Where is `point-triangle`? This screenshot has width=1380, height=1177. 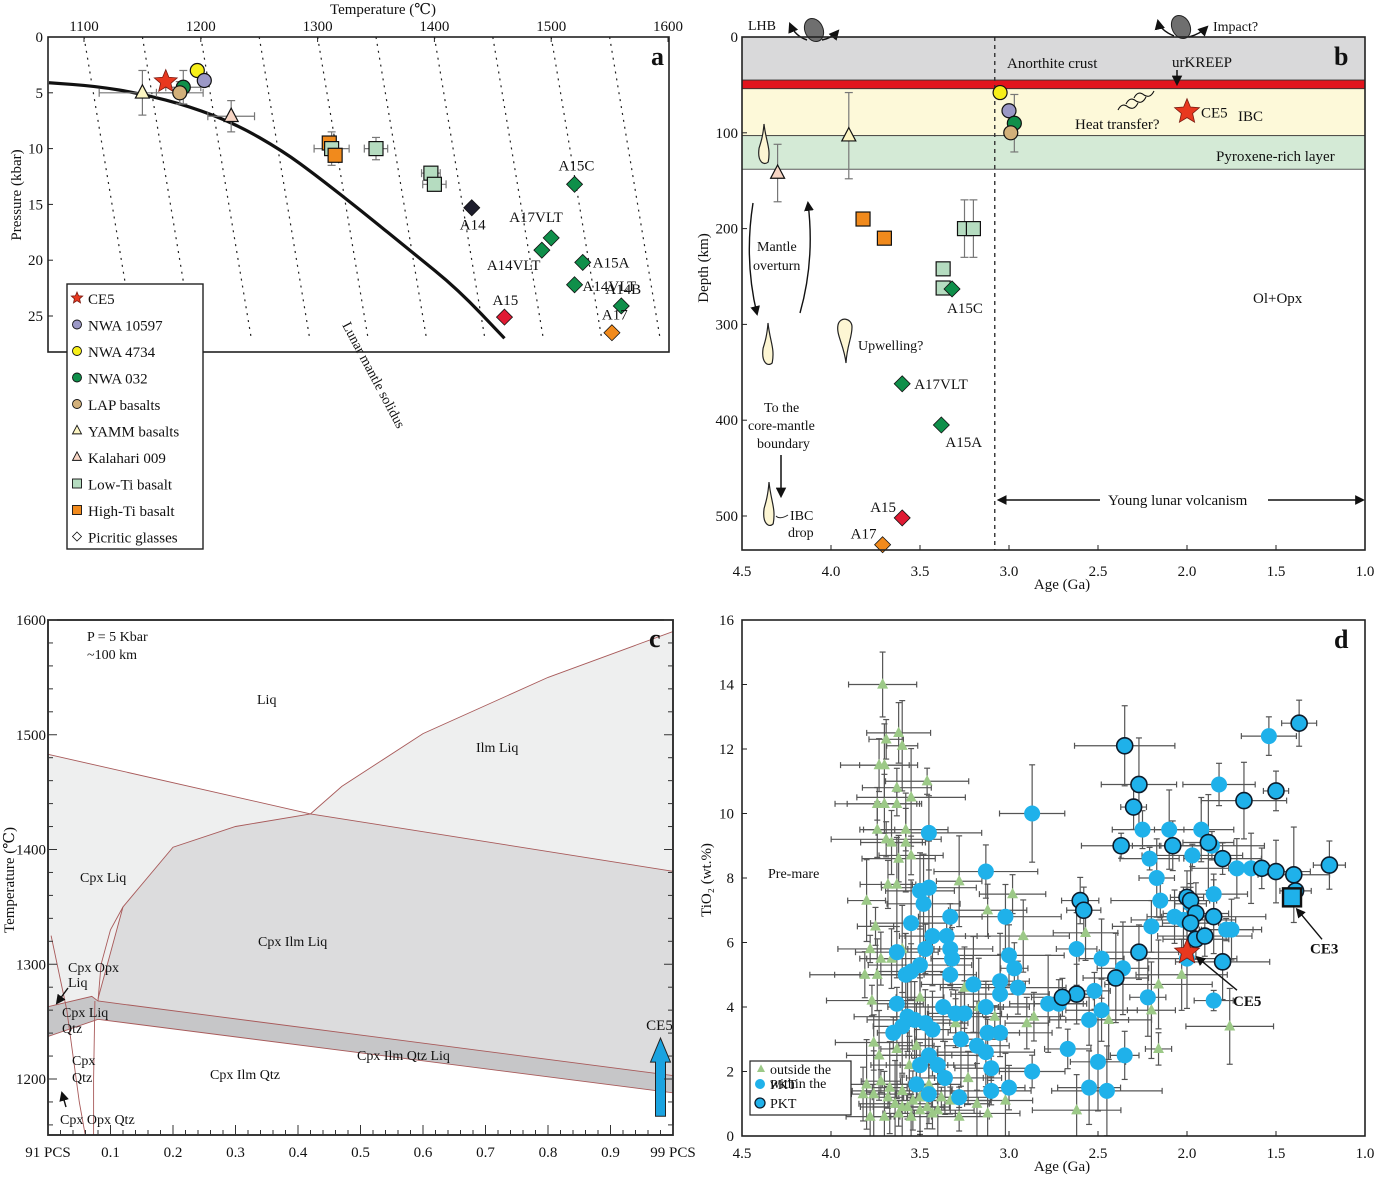
point-triangle is located at coordinates (777, 171).